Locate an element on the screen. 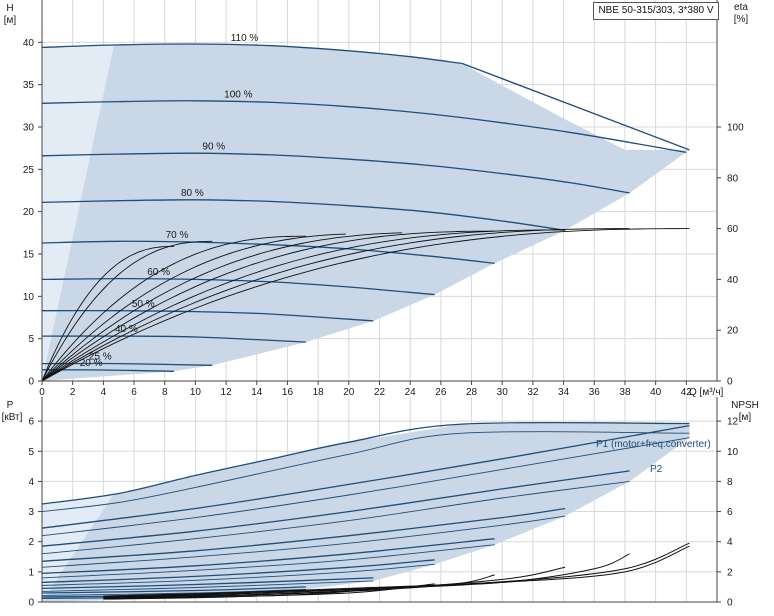 The width and height of the screenshot is (774, 616). speed-label: 25 % is located at coordinates (100, 357).